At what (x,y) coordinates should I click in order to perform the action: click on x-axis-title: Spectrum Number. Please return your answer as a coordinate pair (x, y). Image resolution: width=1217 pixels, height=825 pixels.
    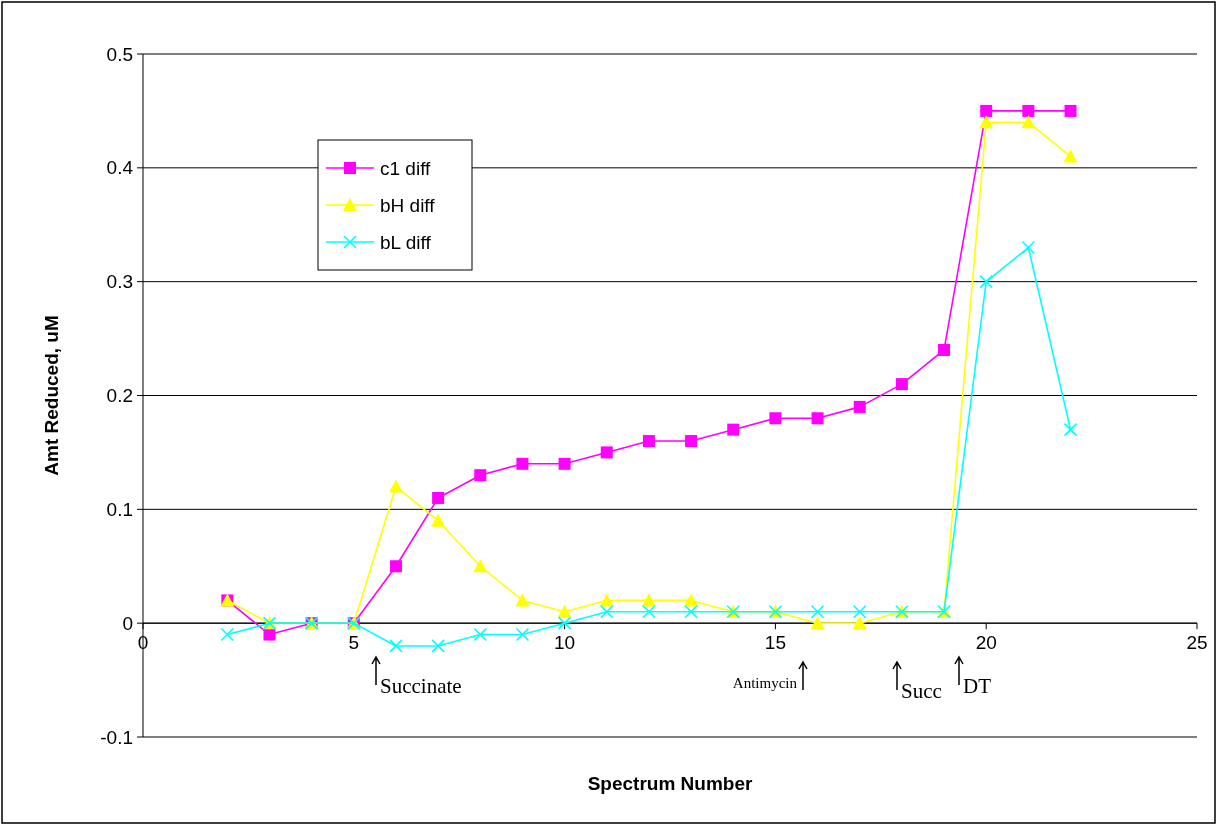
    Looking at the image, I should click on (670, 783).